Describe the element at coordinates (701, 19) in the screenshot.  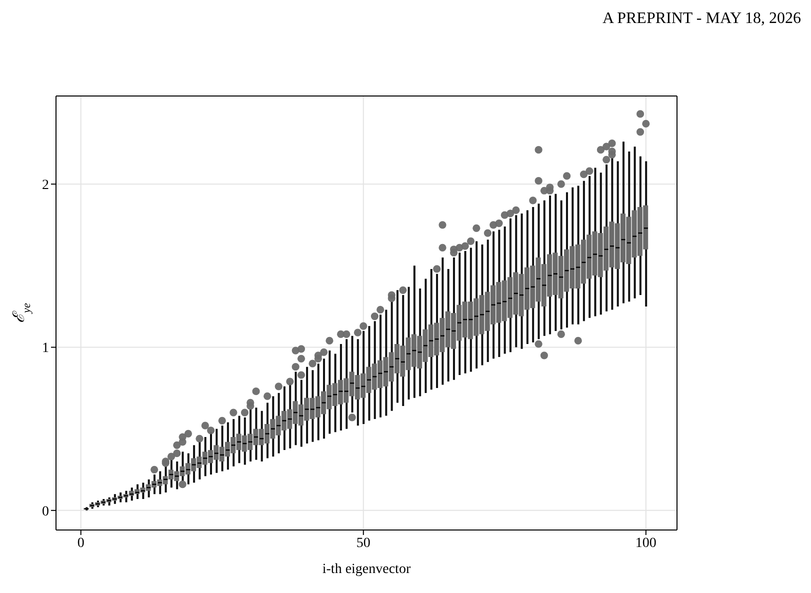
I see `text: A PREPRINT - MAY 18, 2026` at that location.